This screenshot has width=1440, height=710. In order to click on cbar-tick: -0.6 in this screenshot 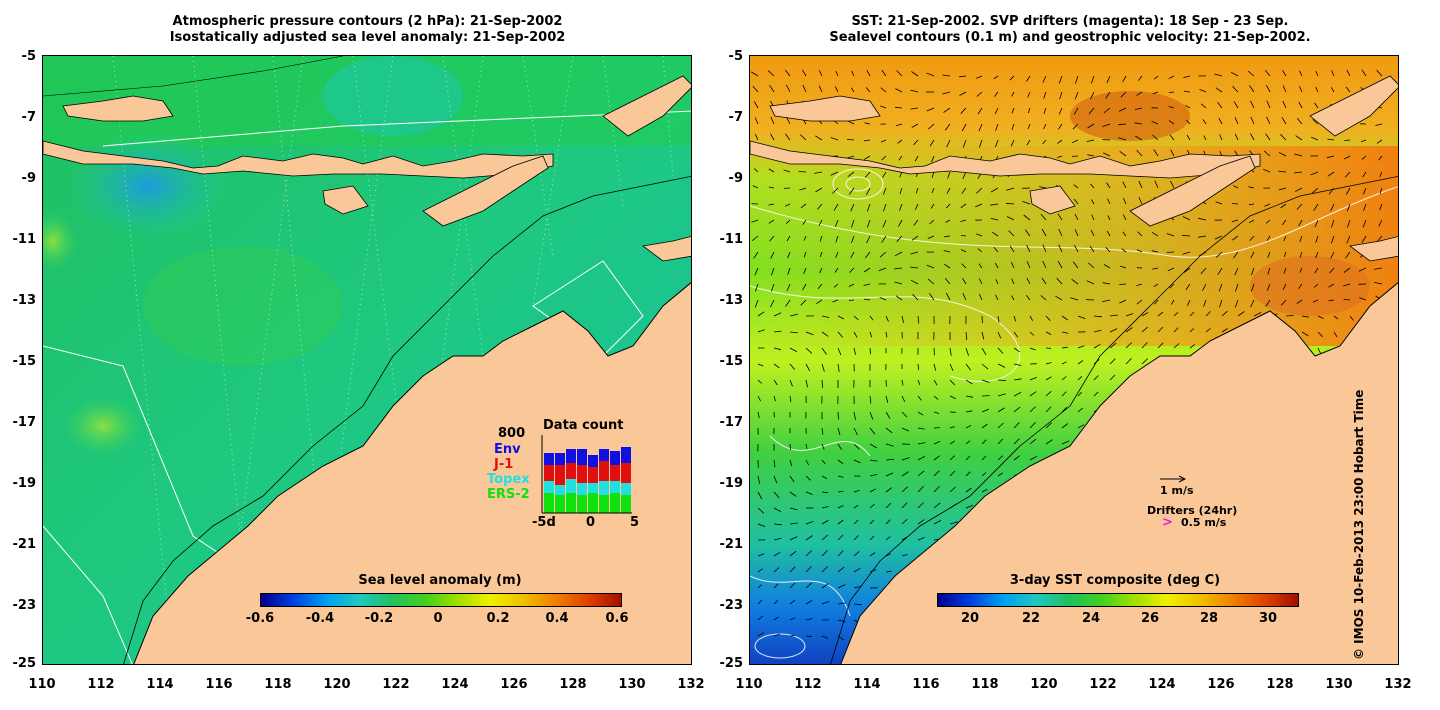, I will do `click(260, 618)`.